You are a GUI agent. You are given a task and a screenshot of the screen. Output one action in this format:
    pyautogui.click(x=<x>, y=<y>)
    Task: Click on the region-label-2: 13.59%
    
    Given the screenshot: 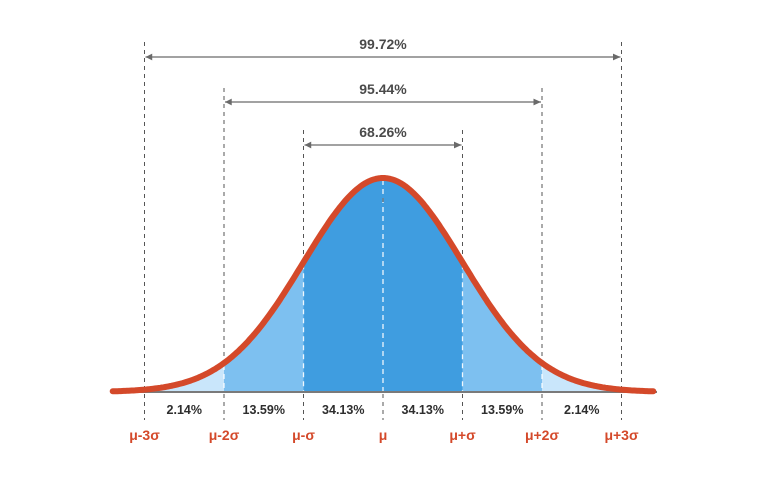 What is the action you would take?
    pyautogui.click(x=264, y=410)
    